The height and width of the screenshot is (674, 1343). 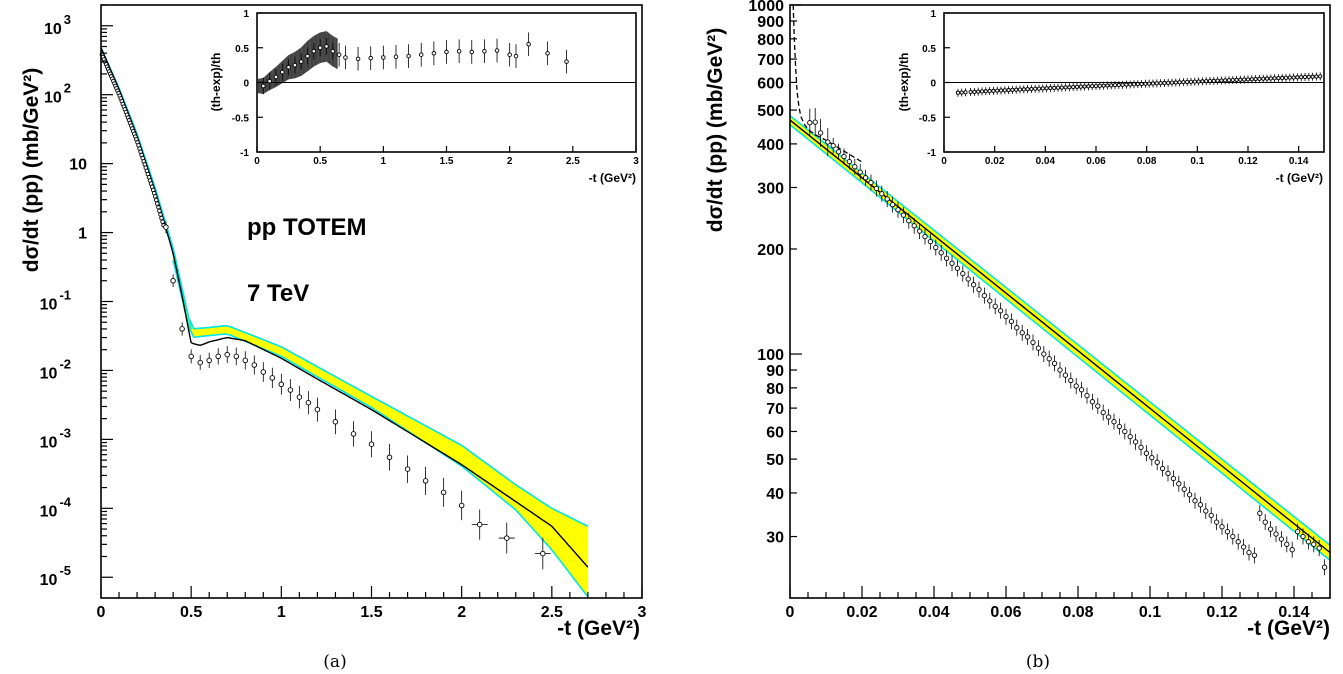 I want to click on y-tick-label: 70, so click(x=775, y=409).